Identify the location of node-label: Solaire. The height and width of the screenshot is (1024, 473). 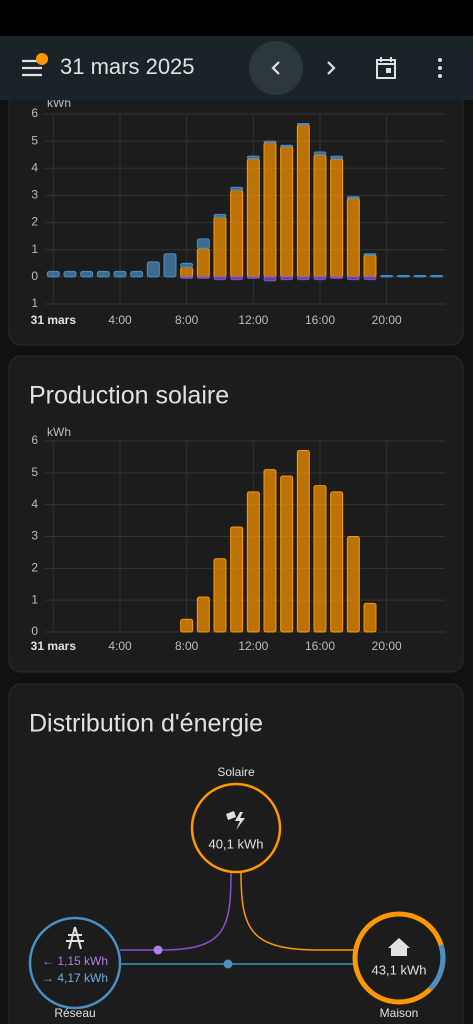
(236, 772).